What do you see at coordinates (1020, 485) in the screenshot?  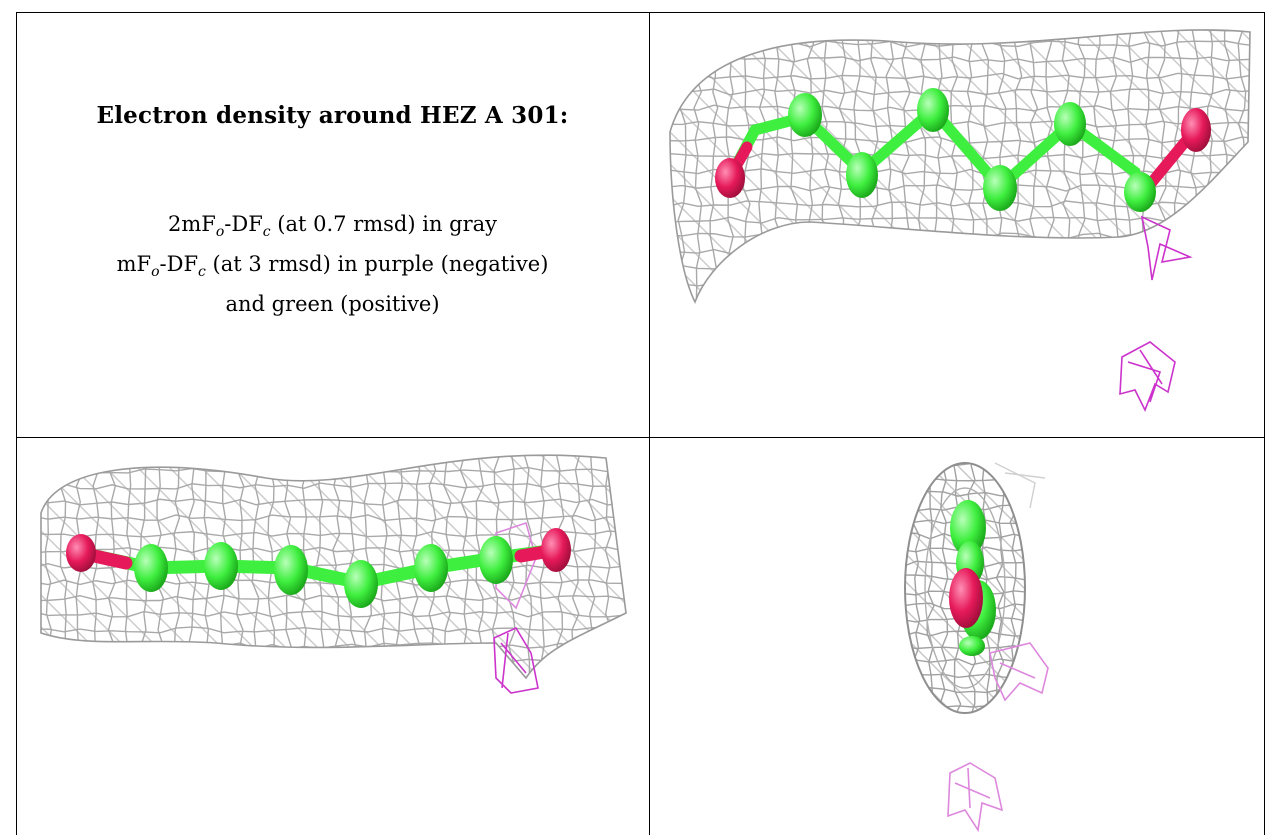 I see `mesh-fragment` at bounding box center [1020, 485].